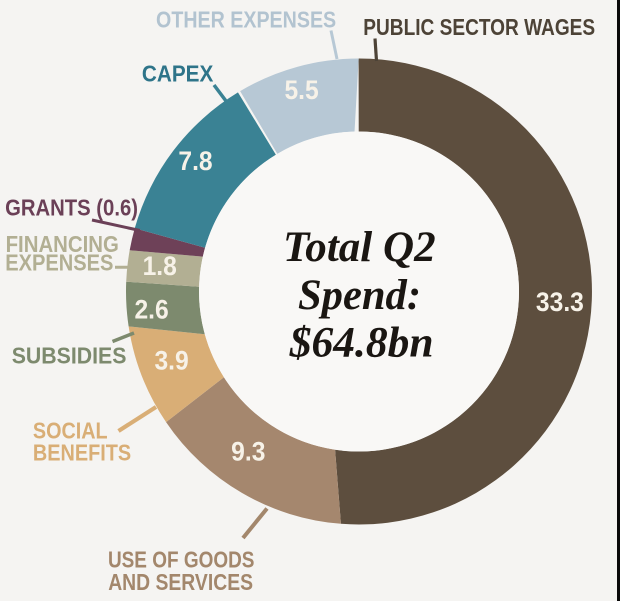 This screenshot has width=620, height=601. Describe the element at coordinates (246, 19) in the screenshot. I see `svg-text: OTHER EXPENSES` at that location.